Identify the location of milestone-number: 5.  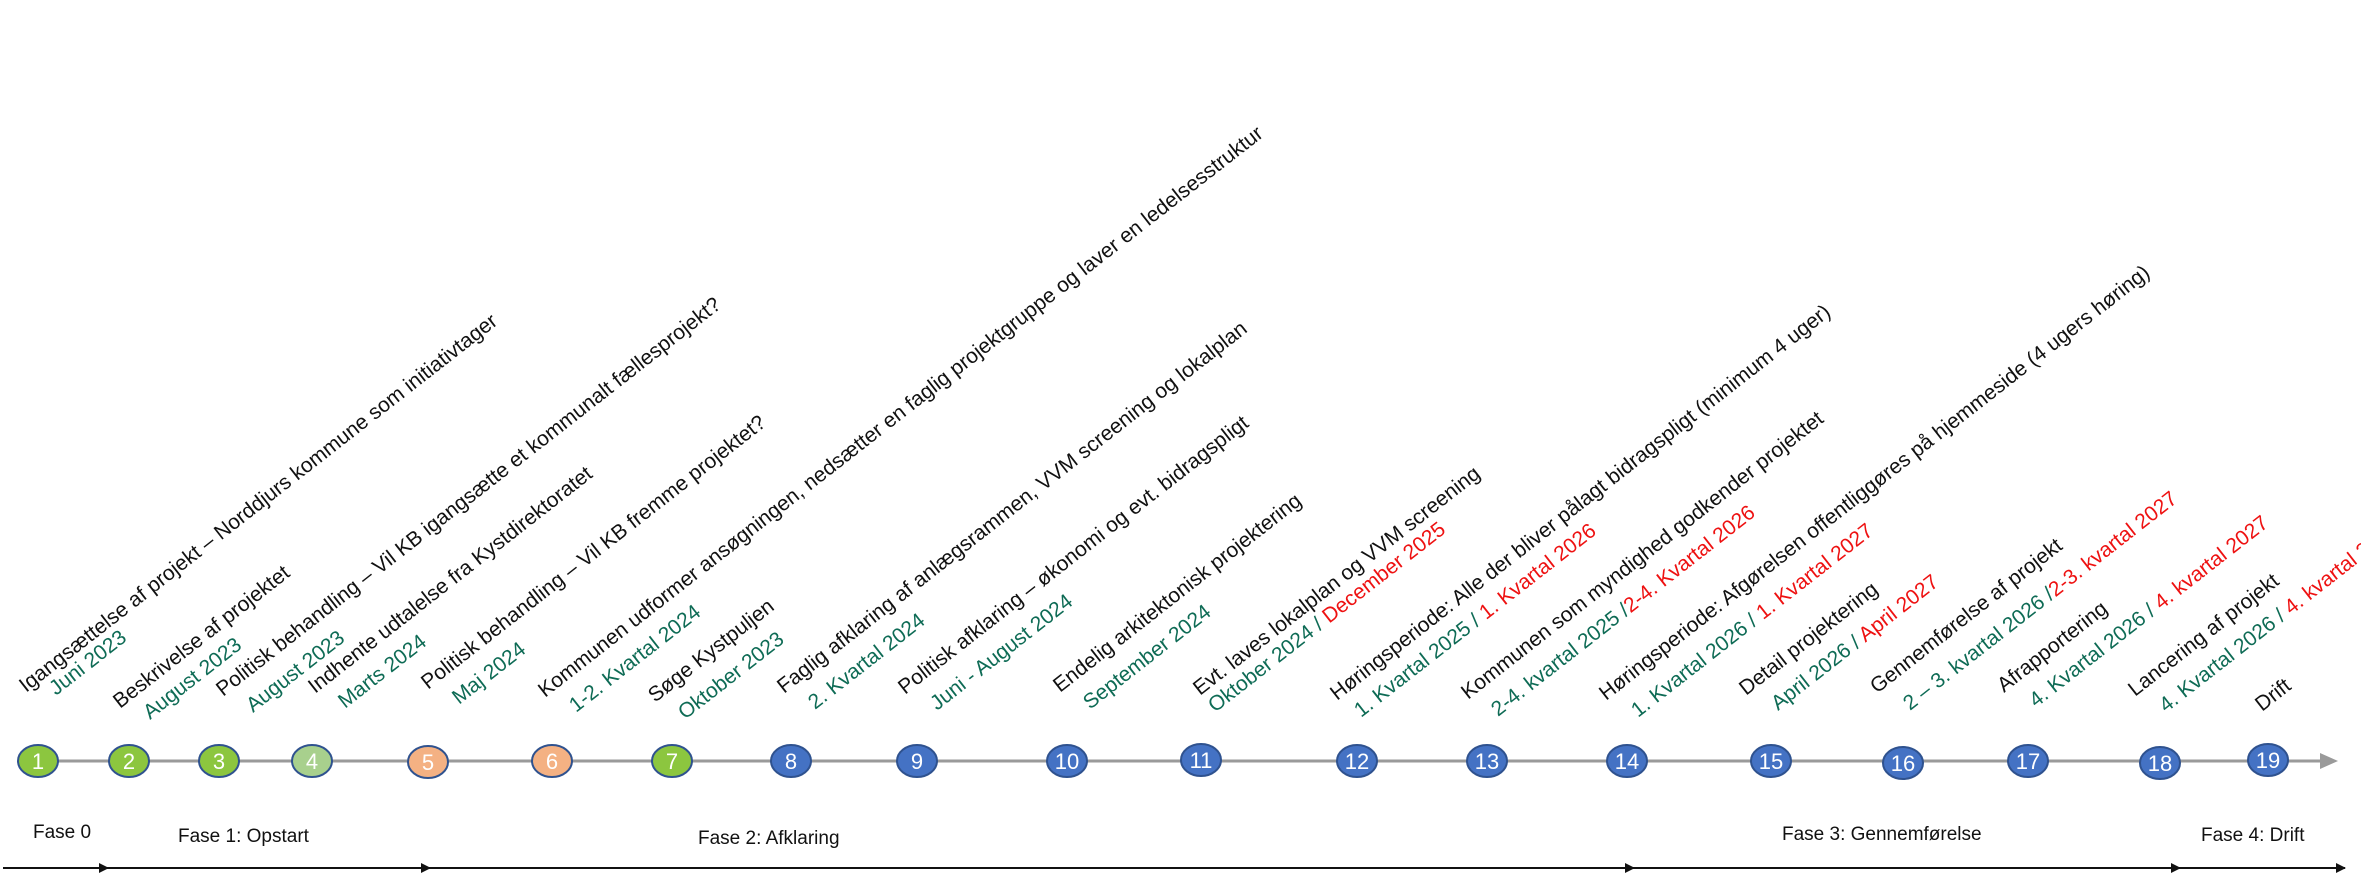
(428, 762).